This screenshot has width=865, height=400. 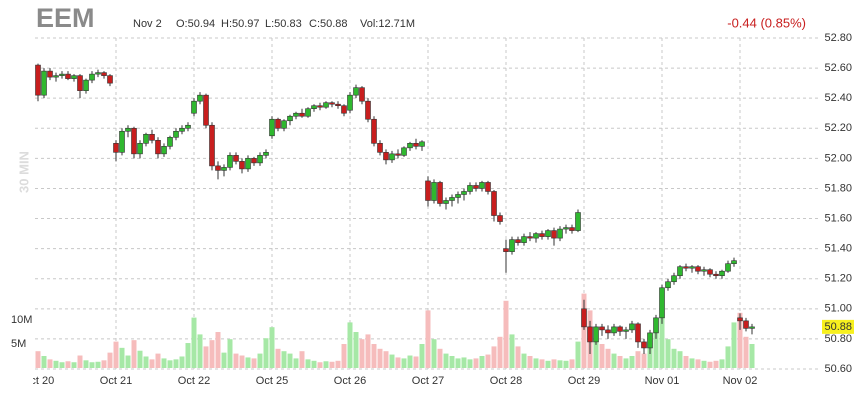 I want to click on header-low: L:50.83, so click(x=283, y=24).